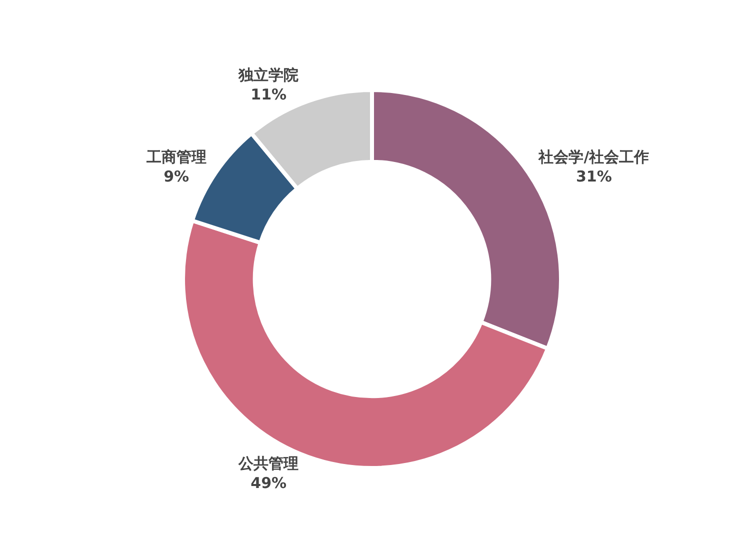 The image size is (744, 538). What do you see at coordinates (594, 157) in the screenshot?
I see `slice-label: 社会学/社会工作` at bounding box center [594, 157].